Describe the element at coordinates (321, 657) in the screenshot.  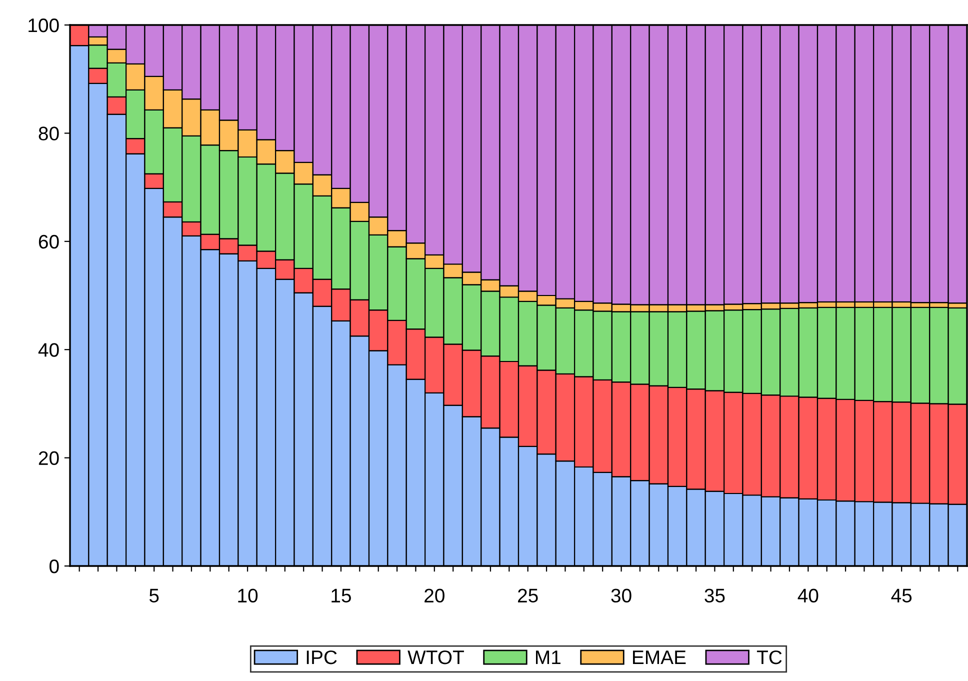
I see `legend-label: IPC` at that location.